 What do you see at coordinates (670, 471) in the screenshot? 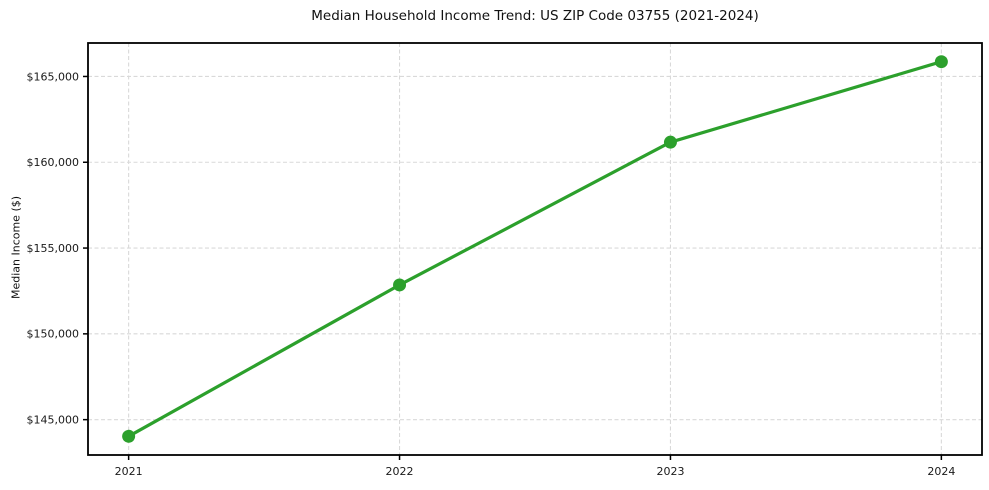
I see `x-tick-label: 2023` at bounding box center [670, 471].